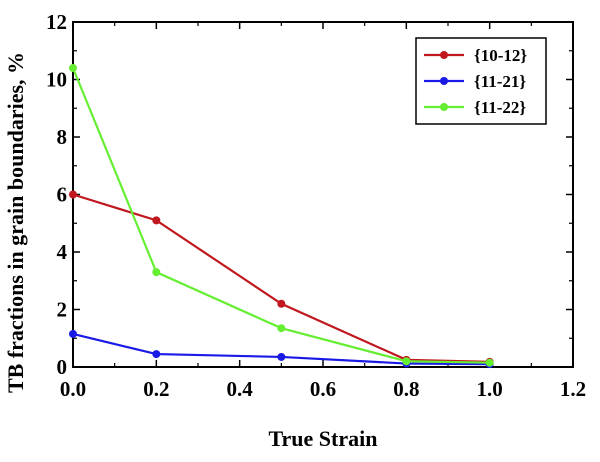  I want to click on x-axis-ticks: 0.0 0.2 0.4 0.6 0.8 1.0 1.2, so click(323, 389).